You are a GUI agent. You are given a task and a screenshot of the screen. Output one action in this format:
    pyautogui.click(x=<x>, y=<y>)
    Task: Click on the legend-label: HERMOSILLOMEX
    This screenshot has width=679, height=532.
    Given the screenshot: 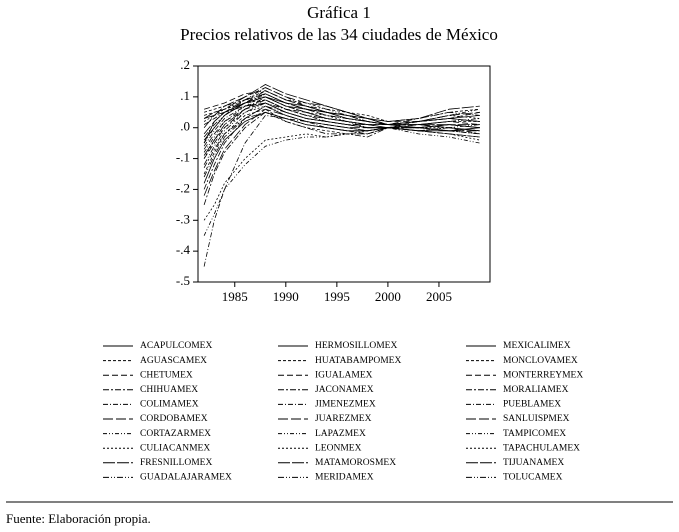 What is the action you would take?
    pyautogui.click(x=356, y=346)
    